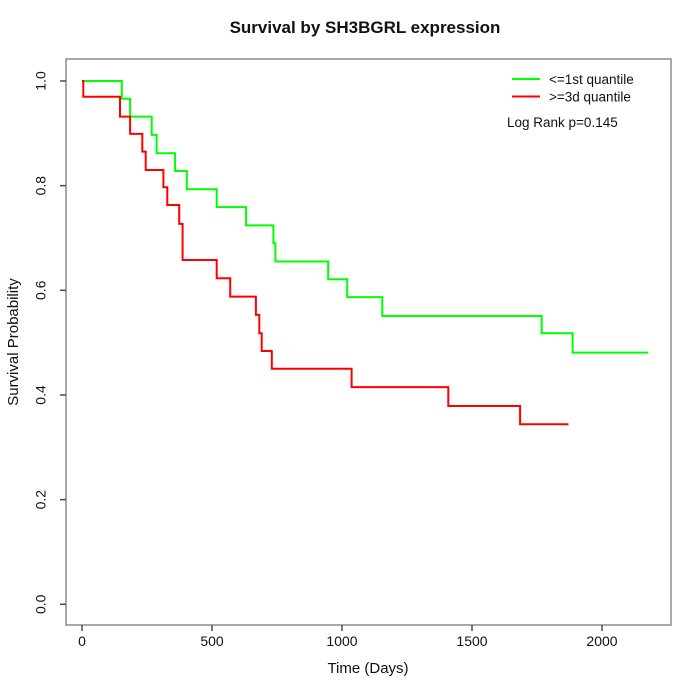 The image size is (700, 700). Describe the element at coordinates (13, 342) in the screenshot. I see `y-axis-title: Survival Probability` at that location.